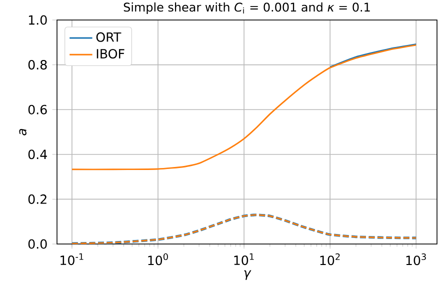  What do you see at coordinates (37, 65) in the screenshot?
I see `y-tick-label: 0.8` at bounding box center [37, 65].